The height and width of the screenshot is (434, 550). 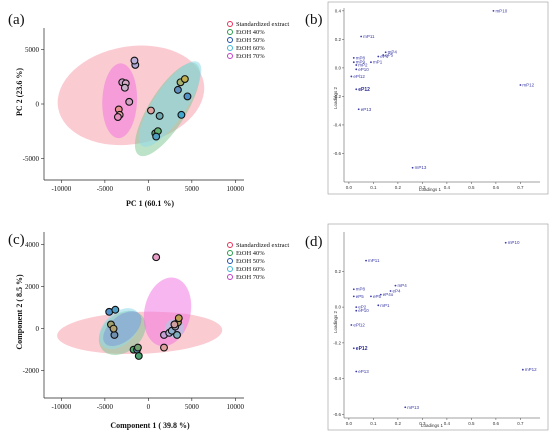 What do you see at coordinates (528, 85) in the screenshot?
I see `loading-label-13: mP12` at bounding box center [528, 85].